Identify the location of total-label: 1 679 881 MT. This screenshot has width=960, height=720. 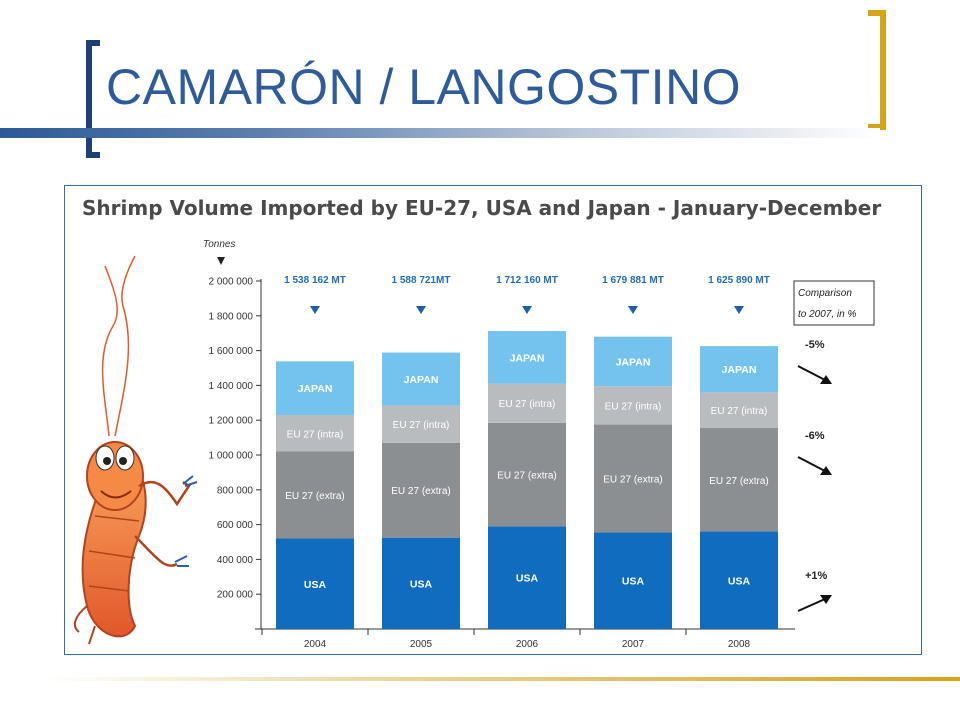
(633, 280).